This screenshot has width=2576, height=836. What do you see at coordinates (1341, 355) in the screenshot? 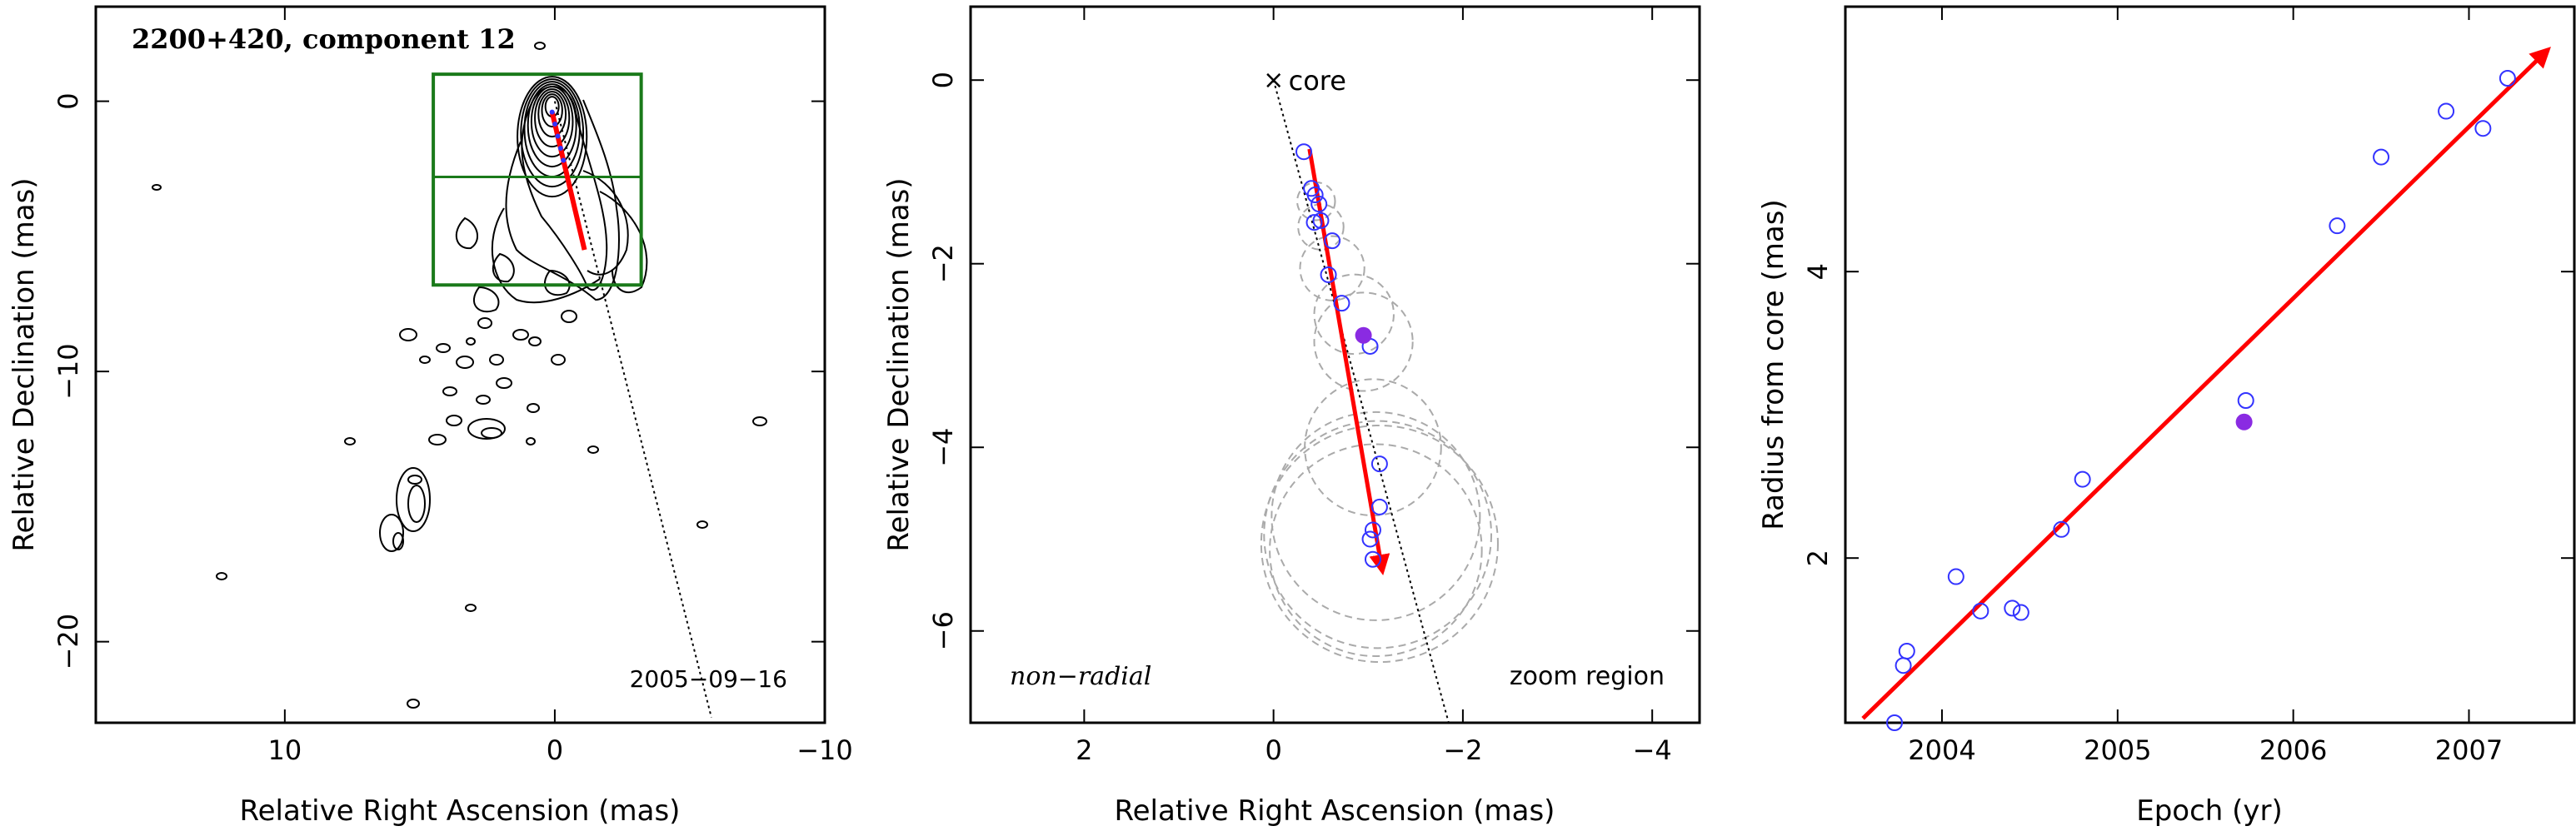
I see `component-positions` at bounding box center [1341, 355].